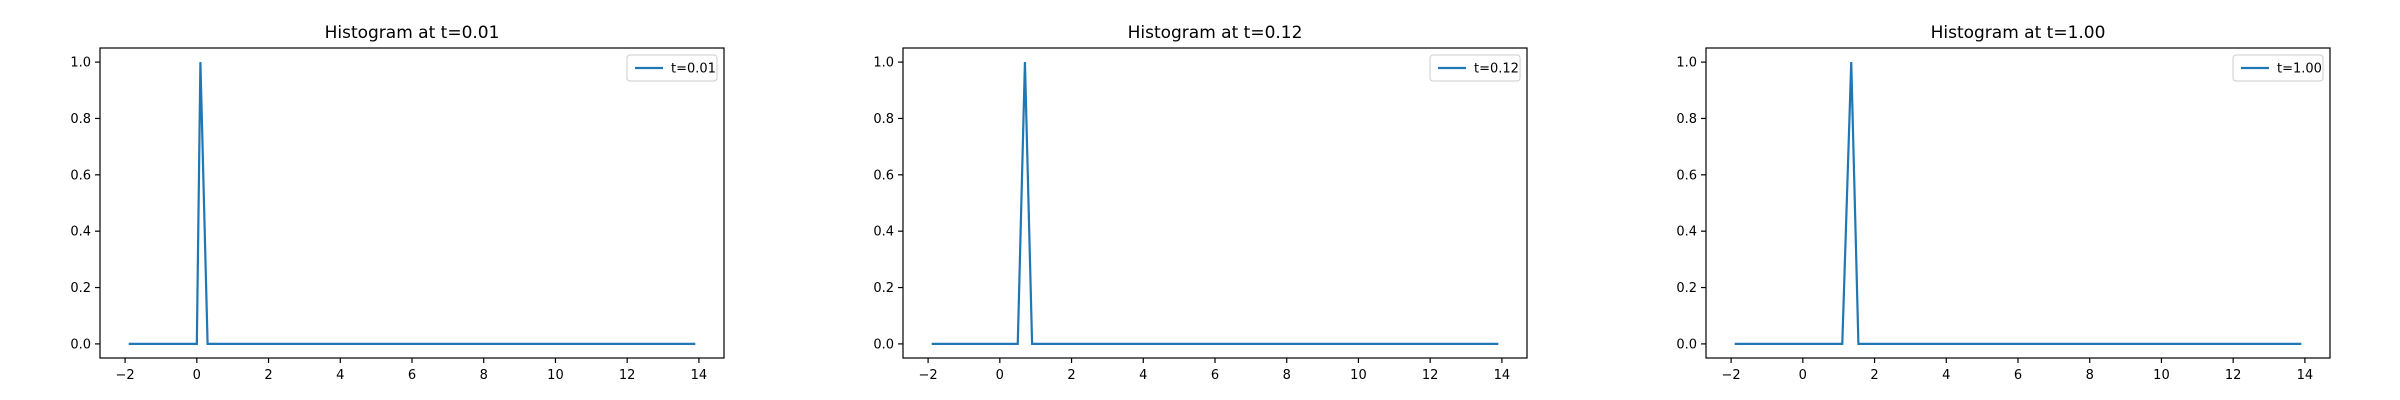 The image size is (2400, 400). Describe the element at coordinates (1215, 33) in the screenshot. I see `chart-title: Histogram at t=0.12` at that location.